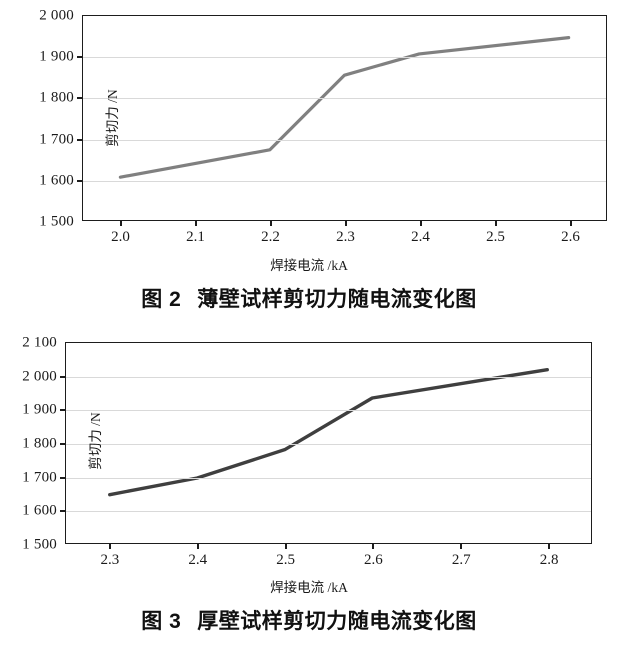  What do you see at coordinates (549, 560) in the screenshot?
I see `x-axis-tick-label: 2.8` at bounding box center [549, 560].